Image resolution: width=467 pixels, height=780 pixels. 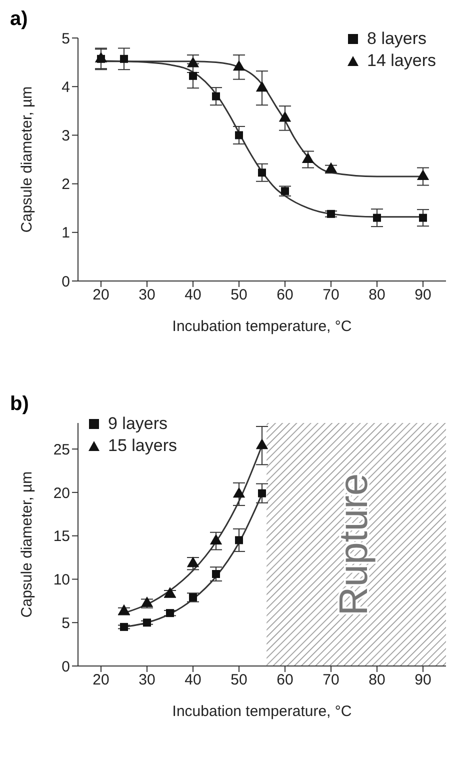 What do you see at coordinates (61, 449) in the screenshot?
I see `y-tick-label: 25` at bounding box center [61, 449].